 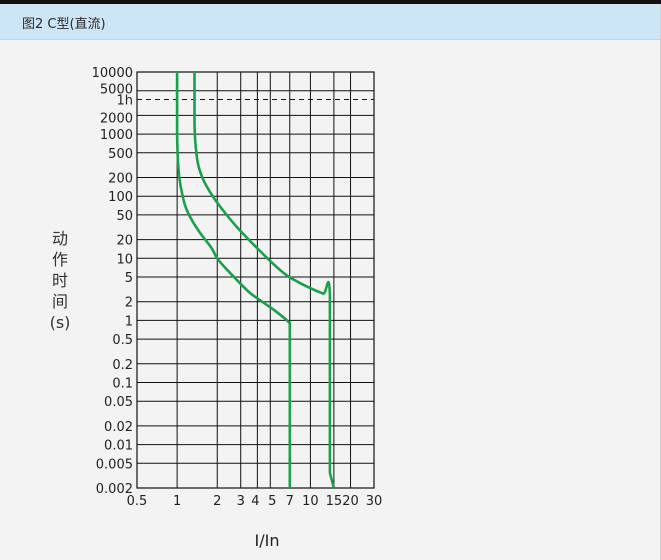 What do you see at coordinates (137, 501) in the screenshot?
I see `x-tick-label: 0.5` at bounding box center [137, 501].